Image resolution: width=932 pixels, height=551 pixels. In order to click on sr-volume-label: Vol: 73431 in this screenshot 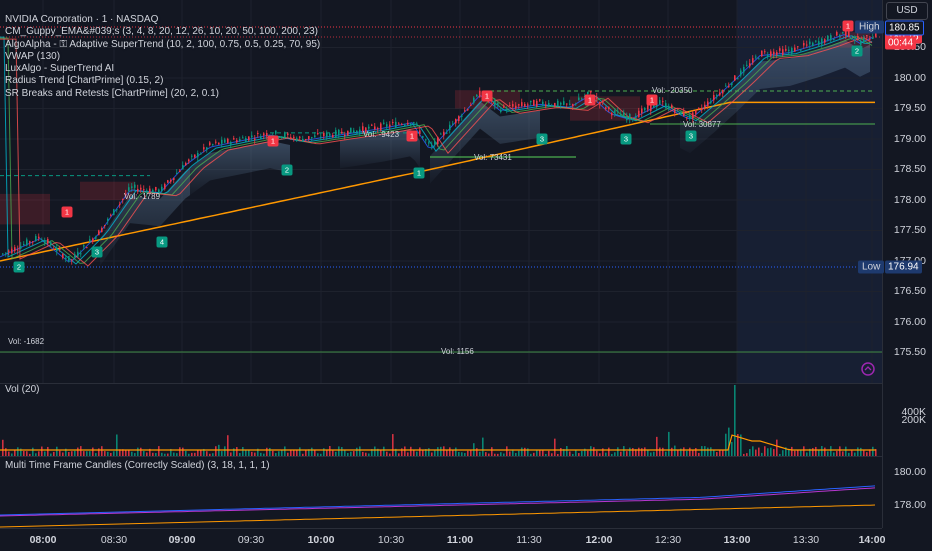, I will do `click(493, 157)`.